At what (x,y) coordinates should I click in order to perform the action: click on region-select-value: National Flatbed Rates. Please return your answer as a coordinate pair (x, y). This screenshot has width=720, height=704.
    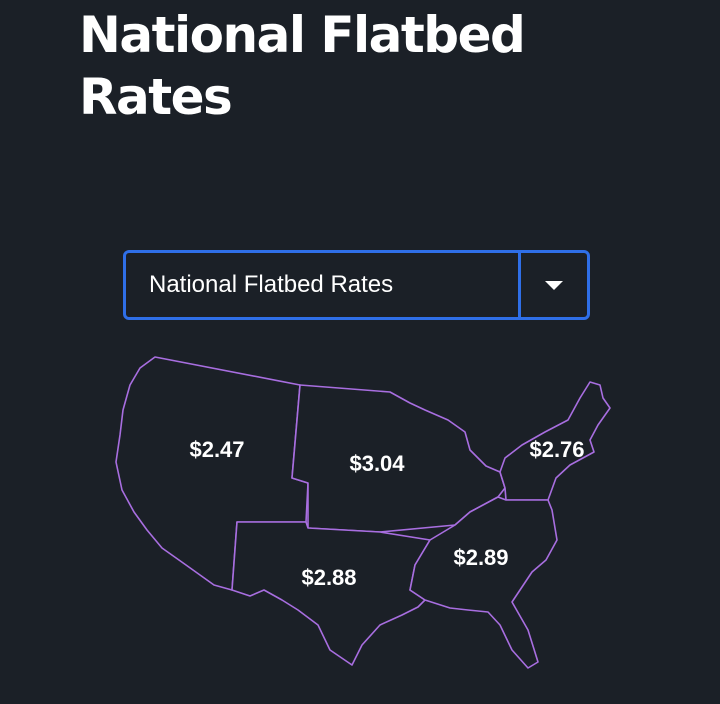
    Looking at the image, I should click on (271, 284).